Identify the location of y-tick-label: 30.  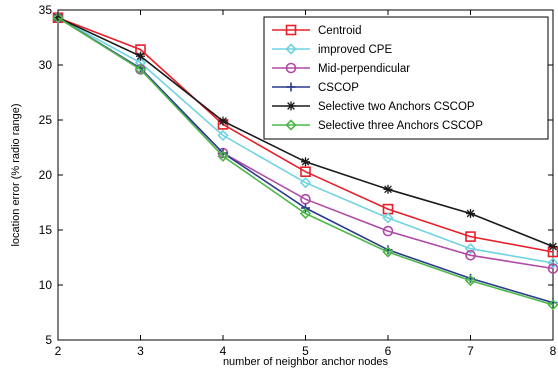
(46, 65).